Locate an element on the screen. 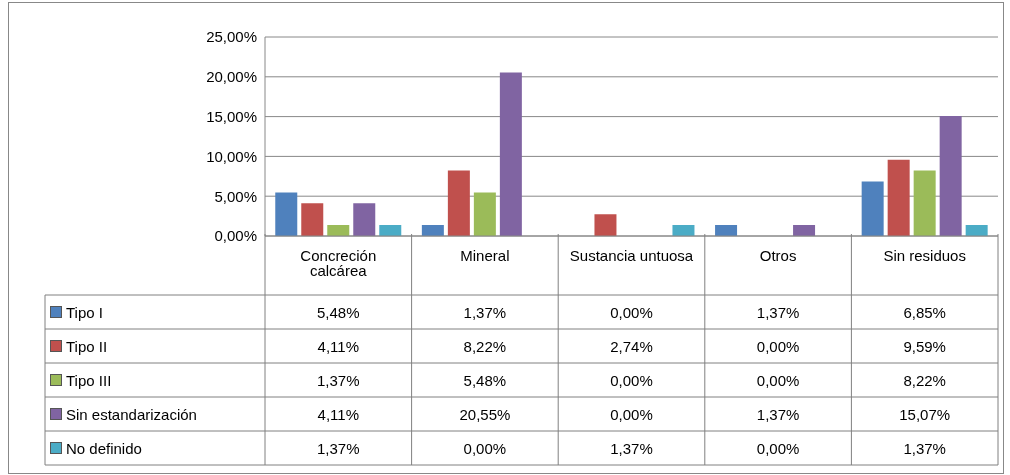 The height and width of the screenshot is (475, 1010). legend-label: Sin estandarización is located at coordinates (131, 414).